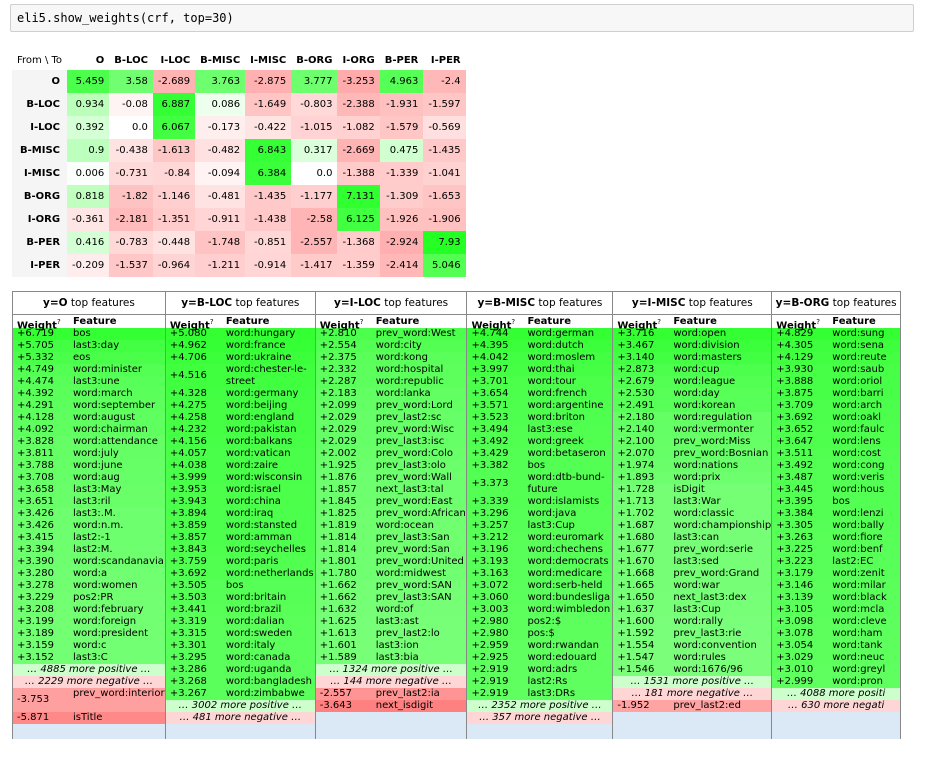 The image size is (929, 771). Describe the element at coordinates (692, 562) in the screenshot. I see `feature-row: +1.670 last3:sed` at that location.